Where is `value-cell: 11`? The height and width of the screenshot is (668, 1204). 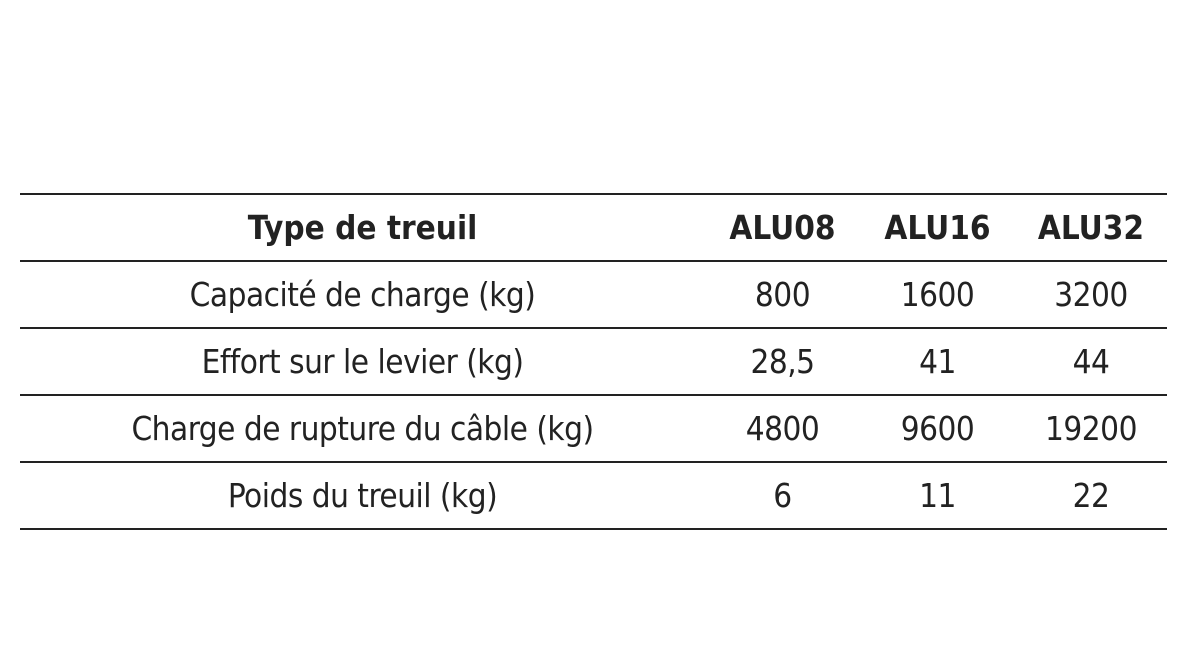
value-cell: 11 is located at coordinates (937, 495).